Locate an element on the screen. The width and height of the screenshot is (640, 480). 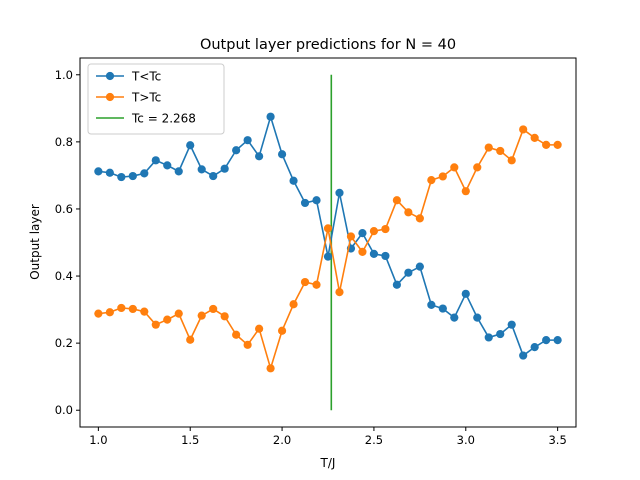
legend-series-0-marker is located at coordinates (110, 76).